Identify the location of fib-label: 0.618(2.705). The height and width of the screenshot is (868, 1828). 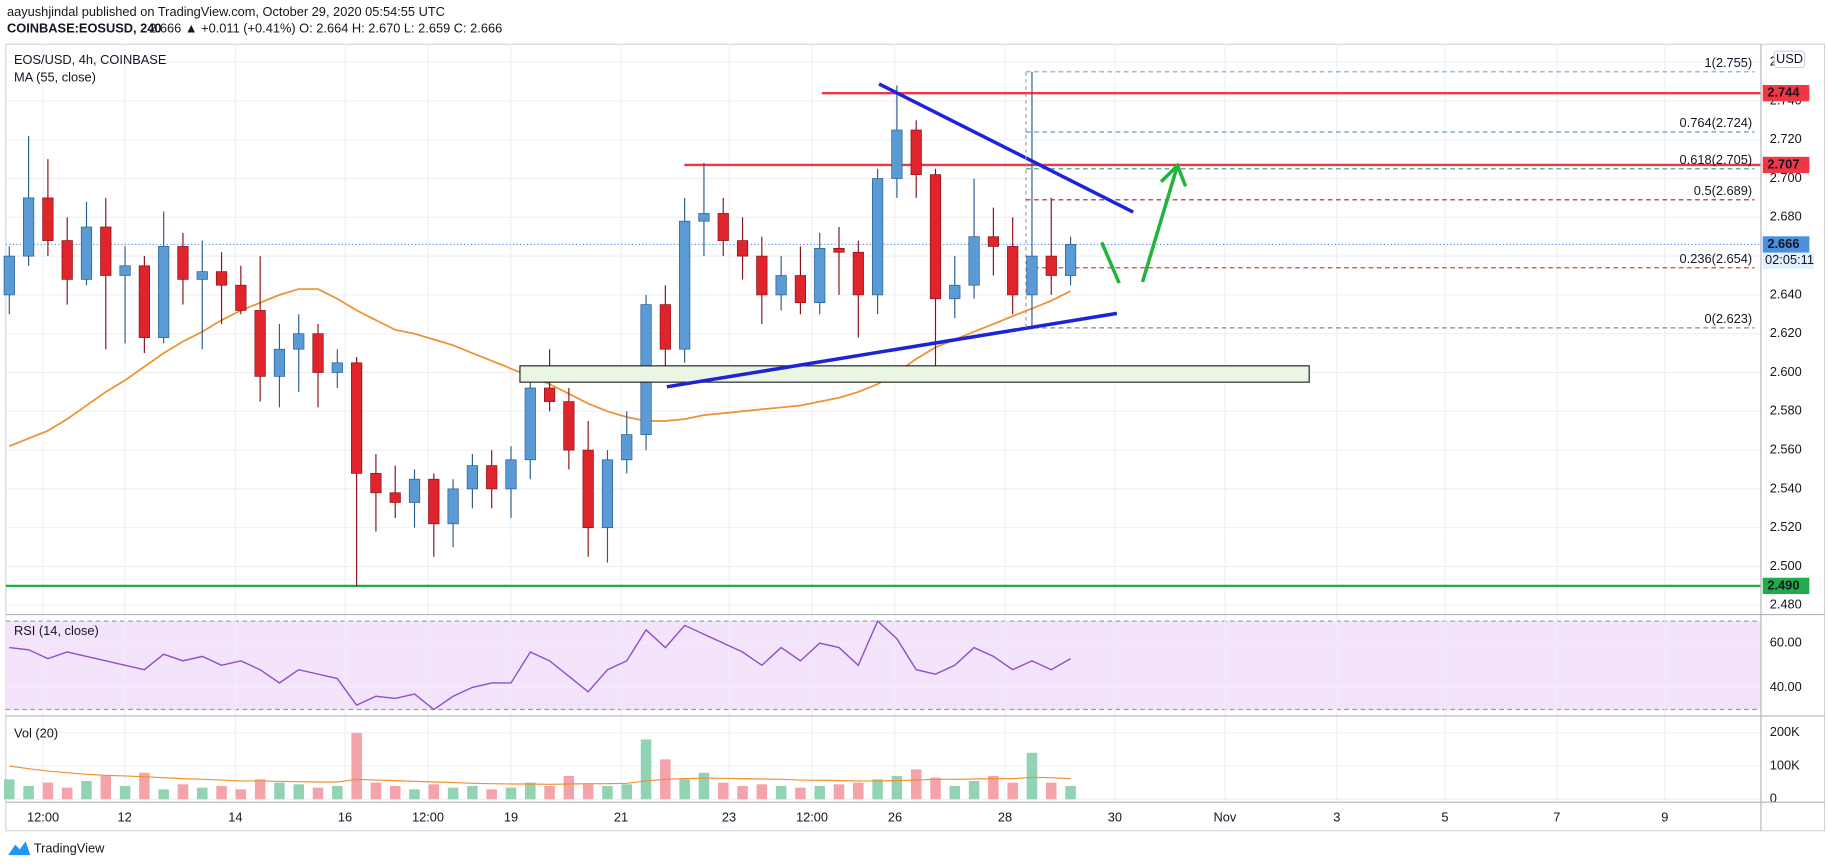
(1716, 159).